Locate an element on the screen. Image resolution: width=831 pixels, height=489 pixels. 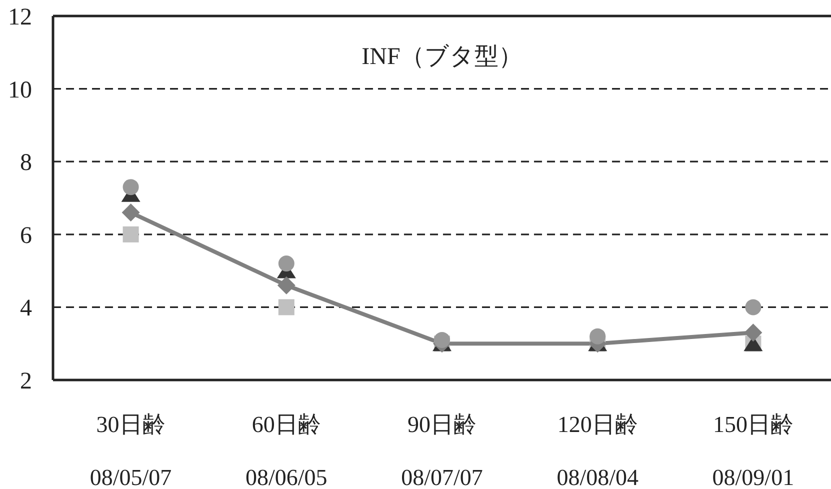
y-tick-label: 8 is located at coordinates (26, 163).